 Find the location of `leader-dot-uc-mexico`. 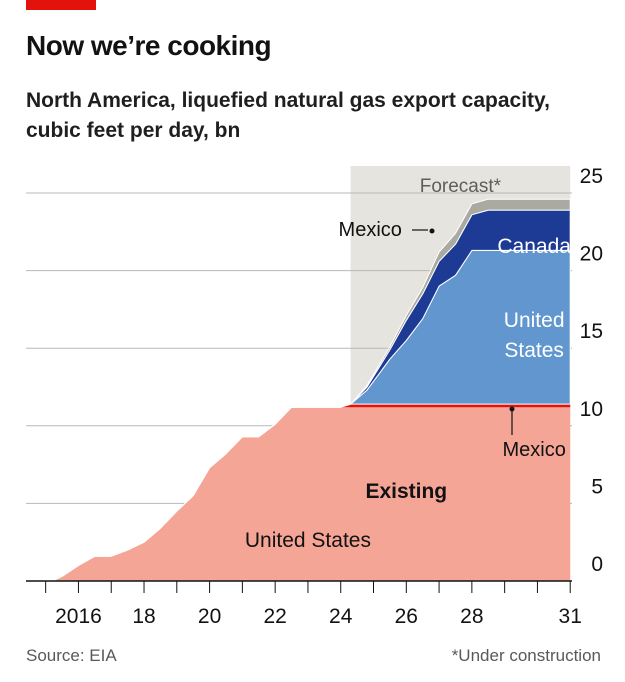

leader-dot-uc-mexico is located at coordinates (432, 231).